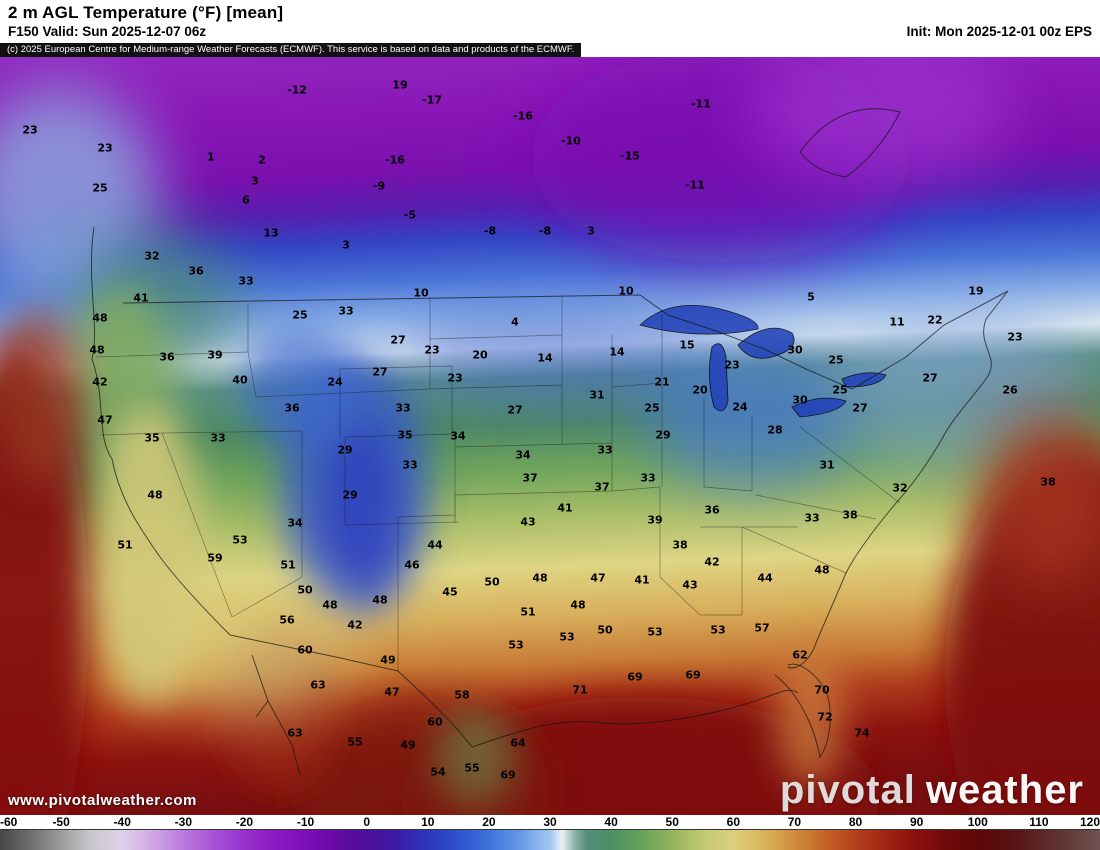  I want to click on colorbar-gradient, so click(550, 839).